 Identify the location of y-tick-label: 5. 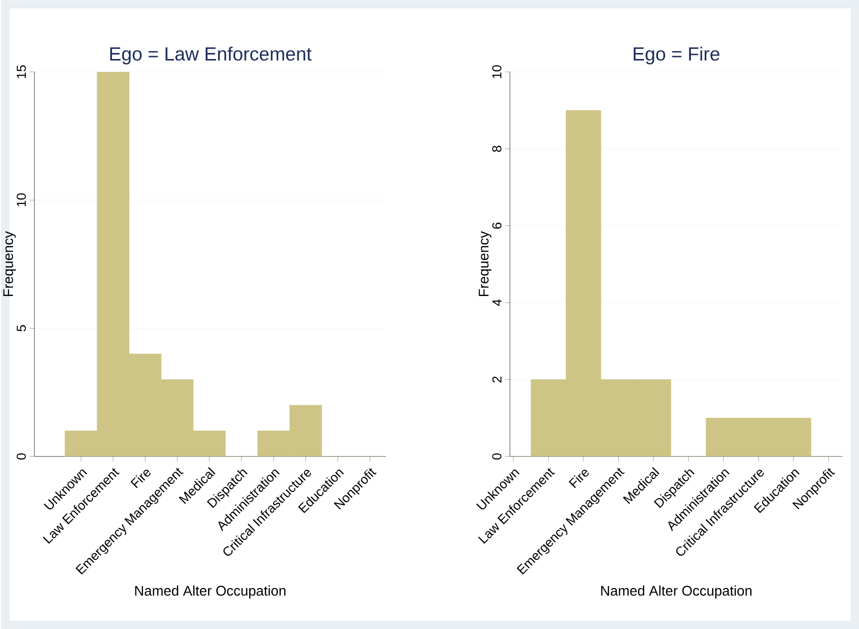
(21, 328).